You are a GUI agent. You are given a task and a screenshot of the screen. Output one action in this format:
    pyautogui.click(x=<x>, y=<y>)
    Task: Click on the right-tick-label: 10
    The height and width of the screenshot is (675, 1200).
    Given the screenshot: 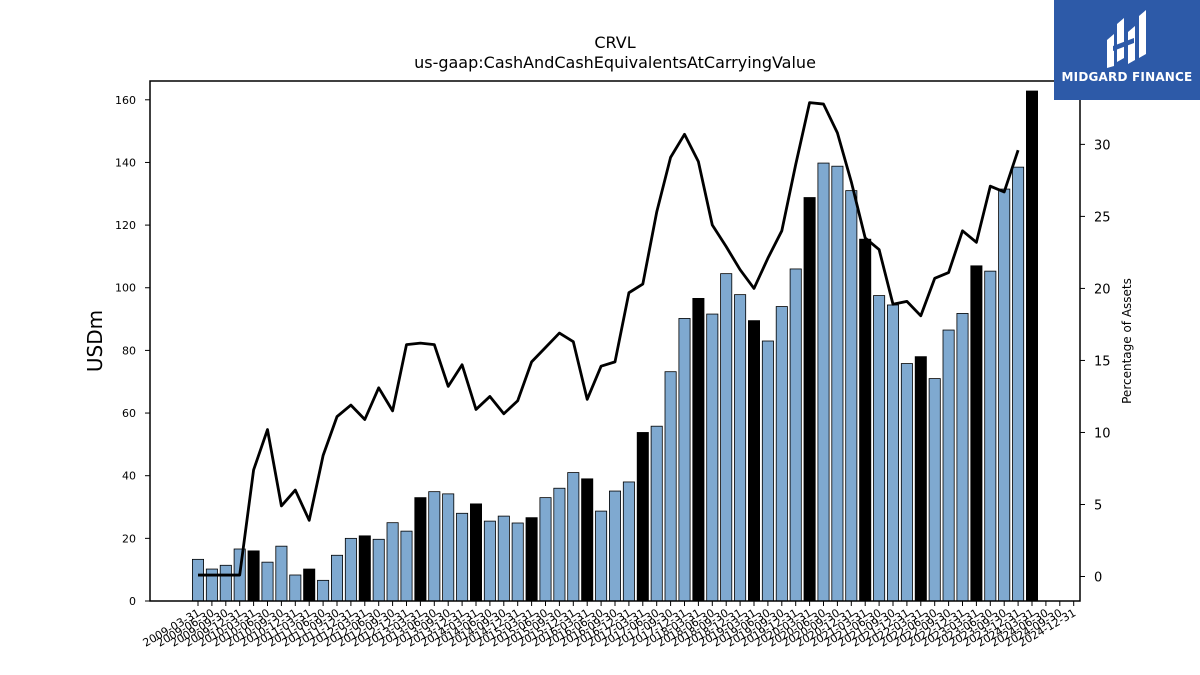 What is the action you would take?
    pyautogui.click(x=1102, y=433)
    